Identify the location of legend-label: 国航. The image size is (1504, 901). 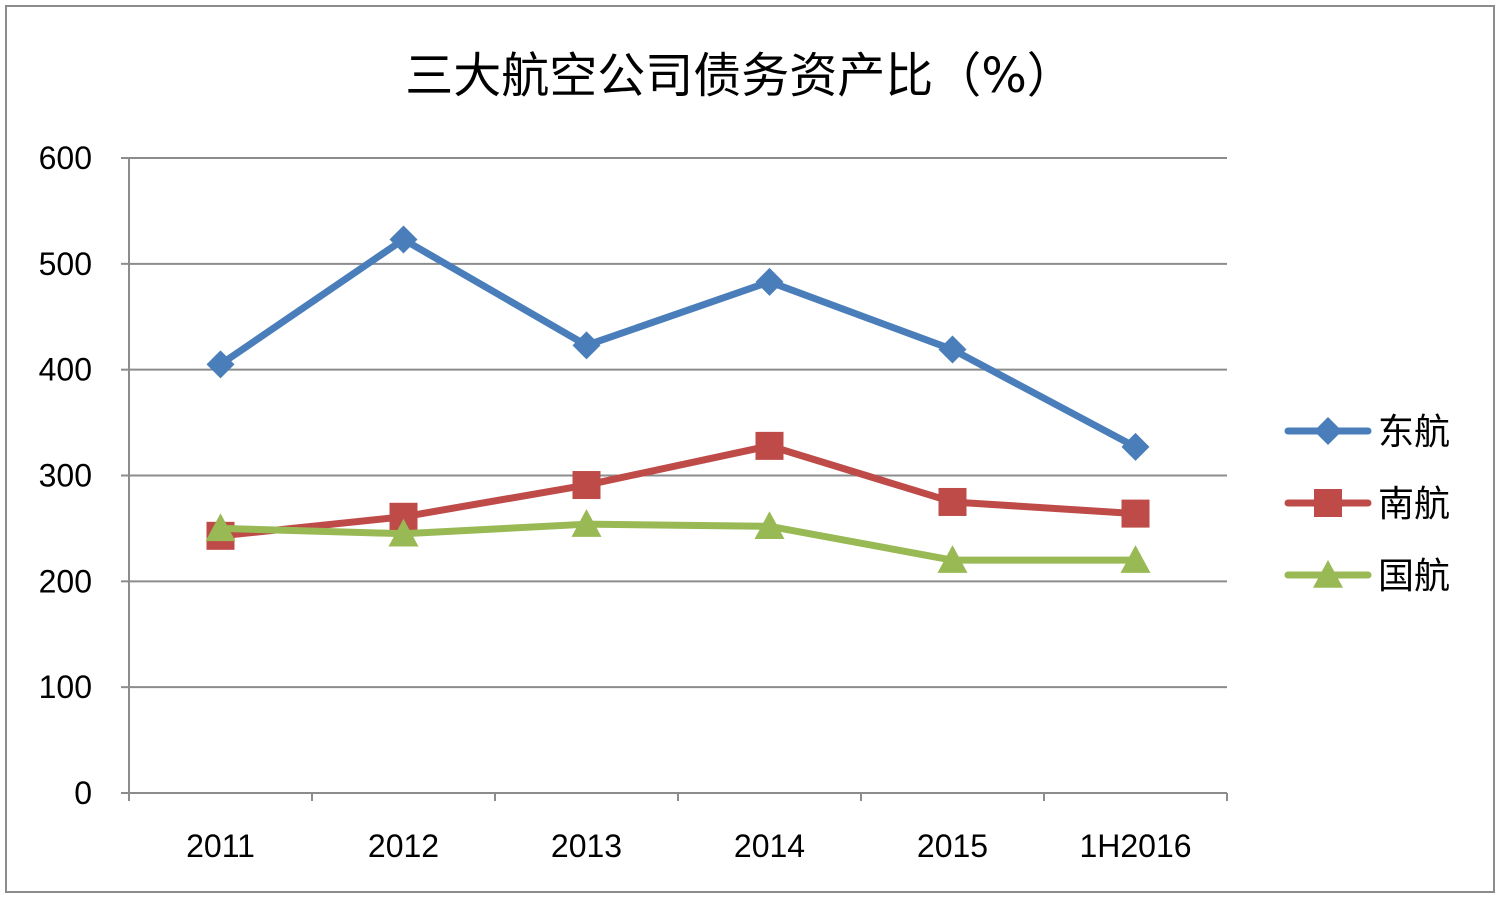
(1414, 576).